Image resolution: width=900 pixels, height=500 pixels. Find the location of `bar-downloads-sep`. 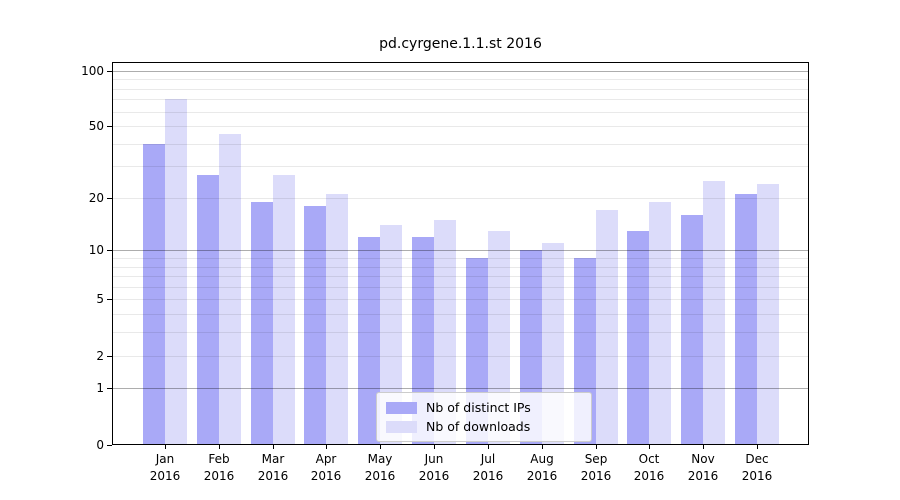

bar-downloads-sep is located at coordinates (606, 327).